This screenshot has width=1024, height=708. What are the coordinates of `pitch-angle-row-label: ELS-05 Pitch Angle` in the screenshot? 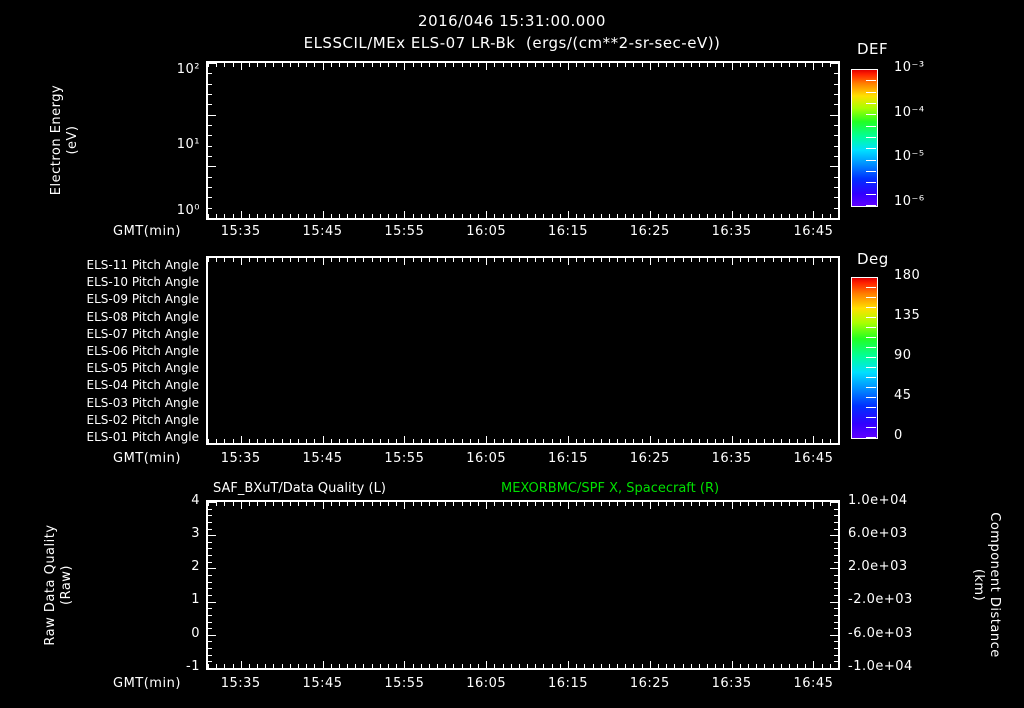 It's located at (142, 368).